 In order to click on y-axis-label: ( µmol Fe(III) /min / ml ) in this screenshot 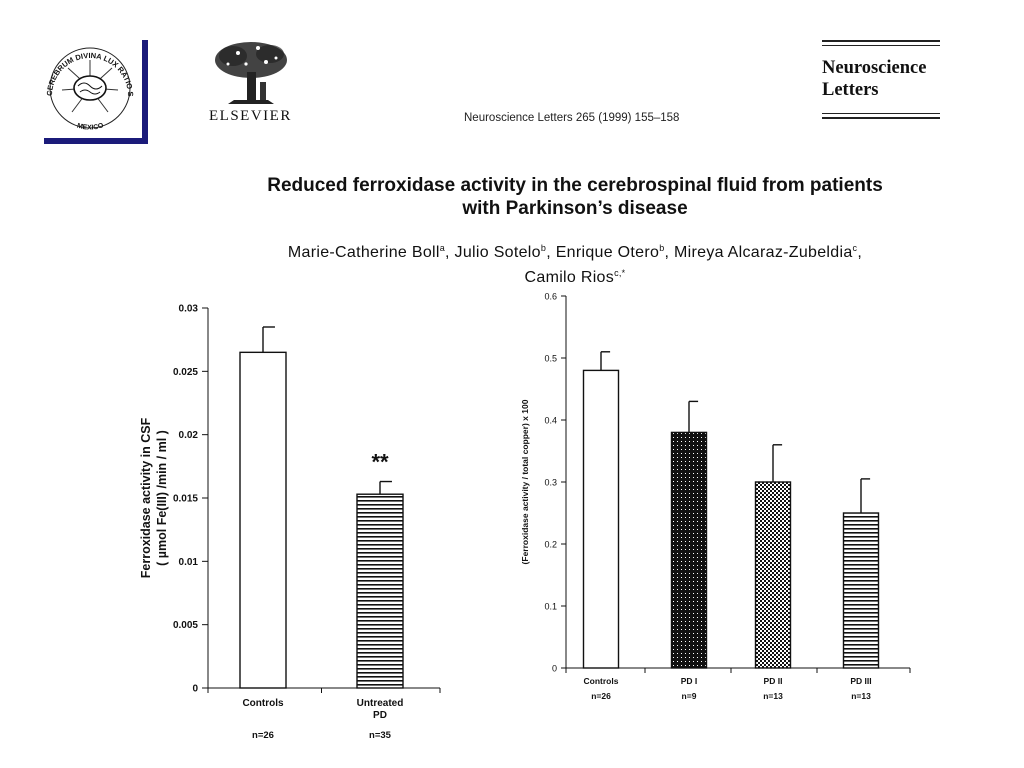, I will do `click(162, 498)`.